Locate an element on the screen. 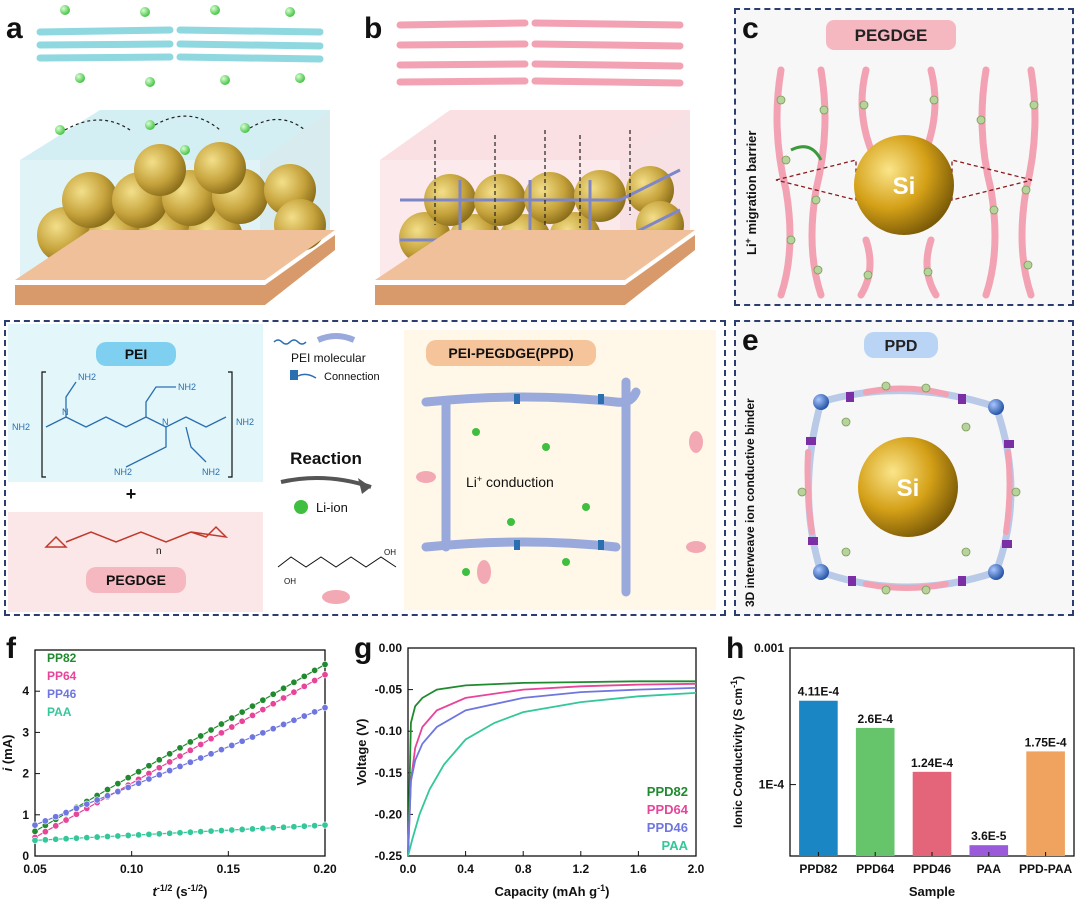 The height and width of the screenshot is (908, 1080). reaction-label: Reaction is located at coordinates (326, 458).